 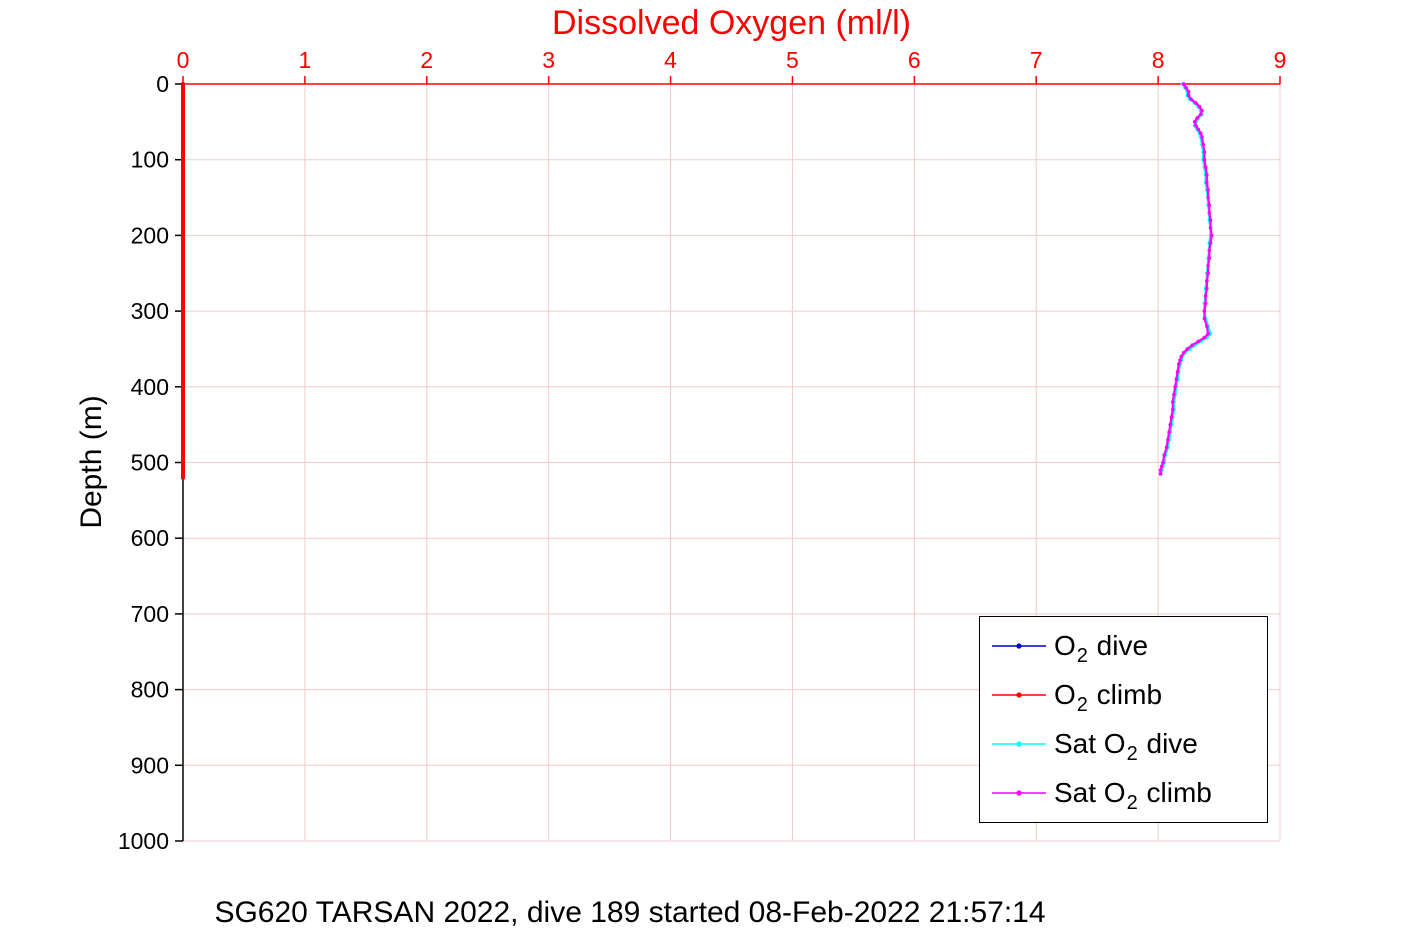 What do you see at coordinates (150, 160) in the screenshot?
I see `y-tick-label: 100` at bounding box center [150, 160].